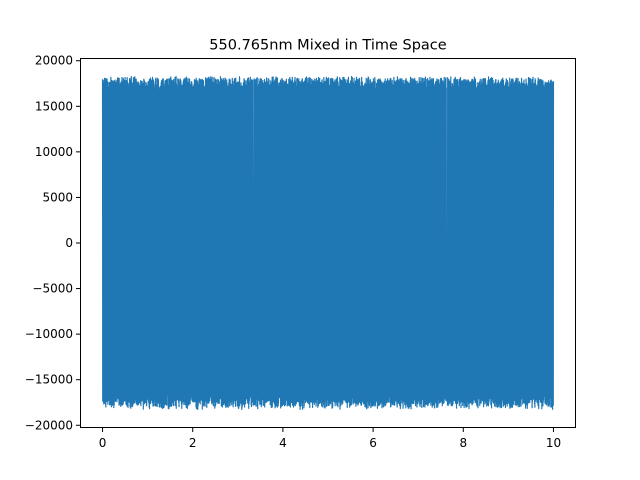 The image size is (640, 480). What do you see at coordinates (52, 289) in the screenshot?
I see `y-tick-label: −5000` at bounding box center [52, 289].